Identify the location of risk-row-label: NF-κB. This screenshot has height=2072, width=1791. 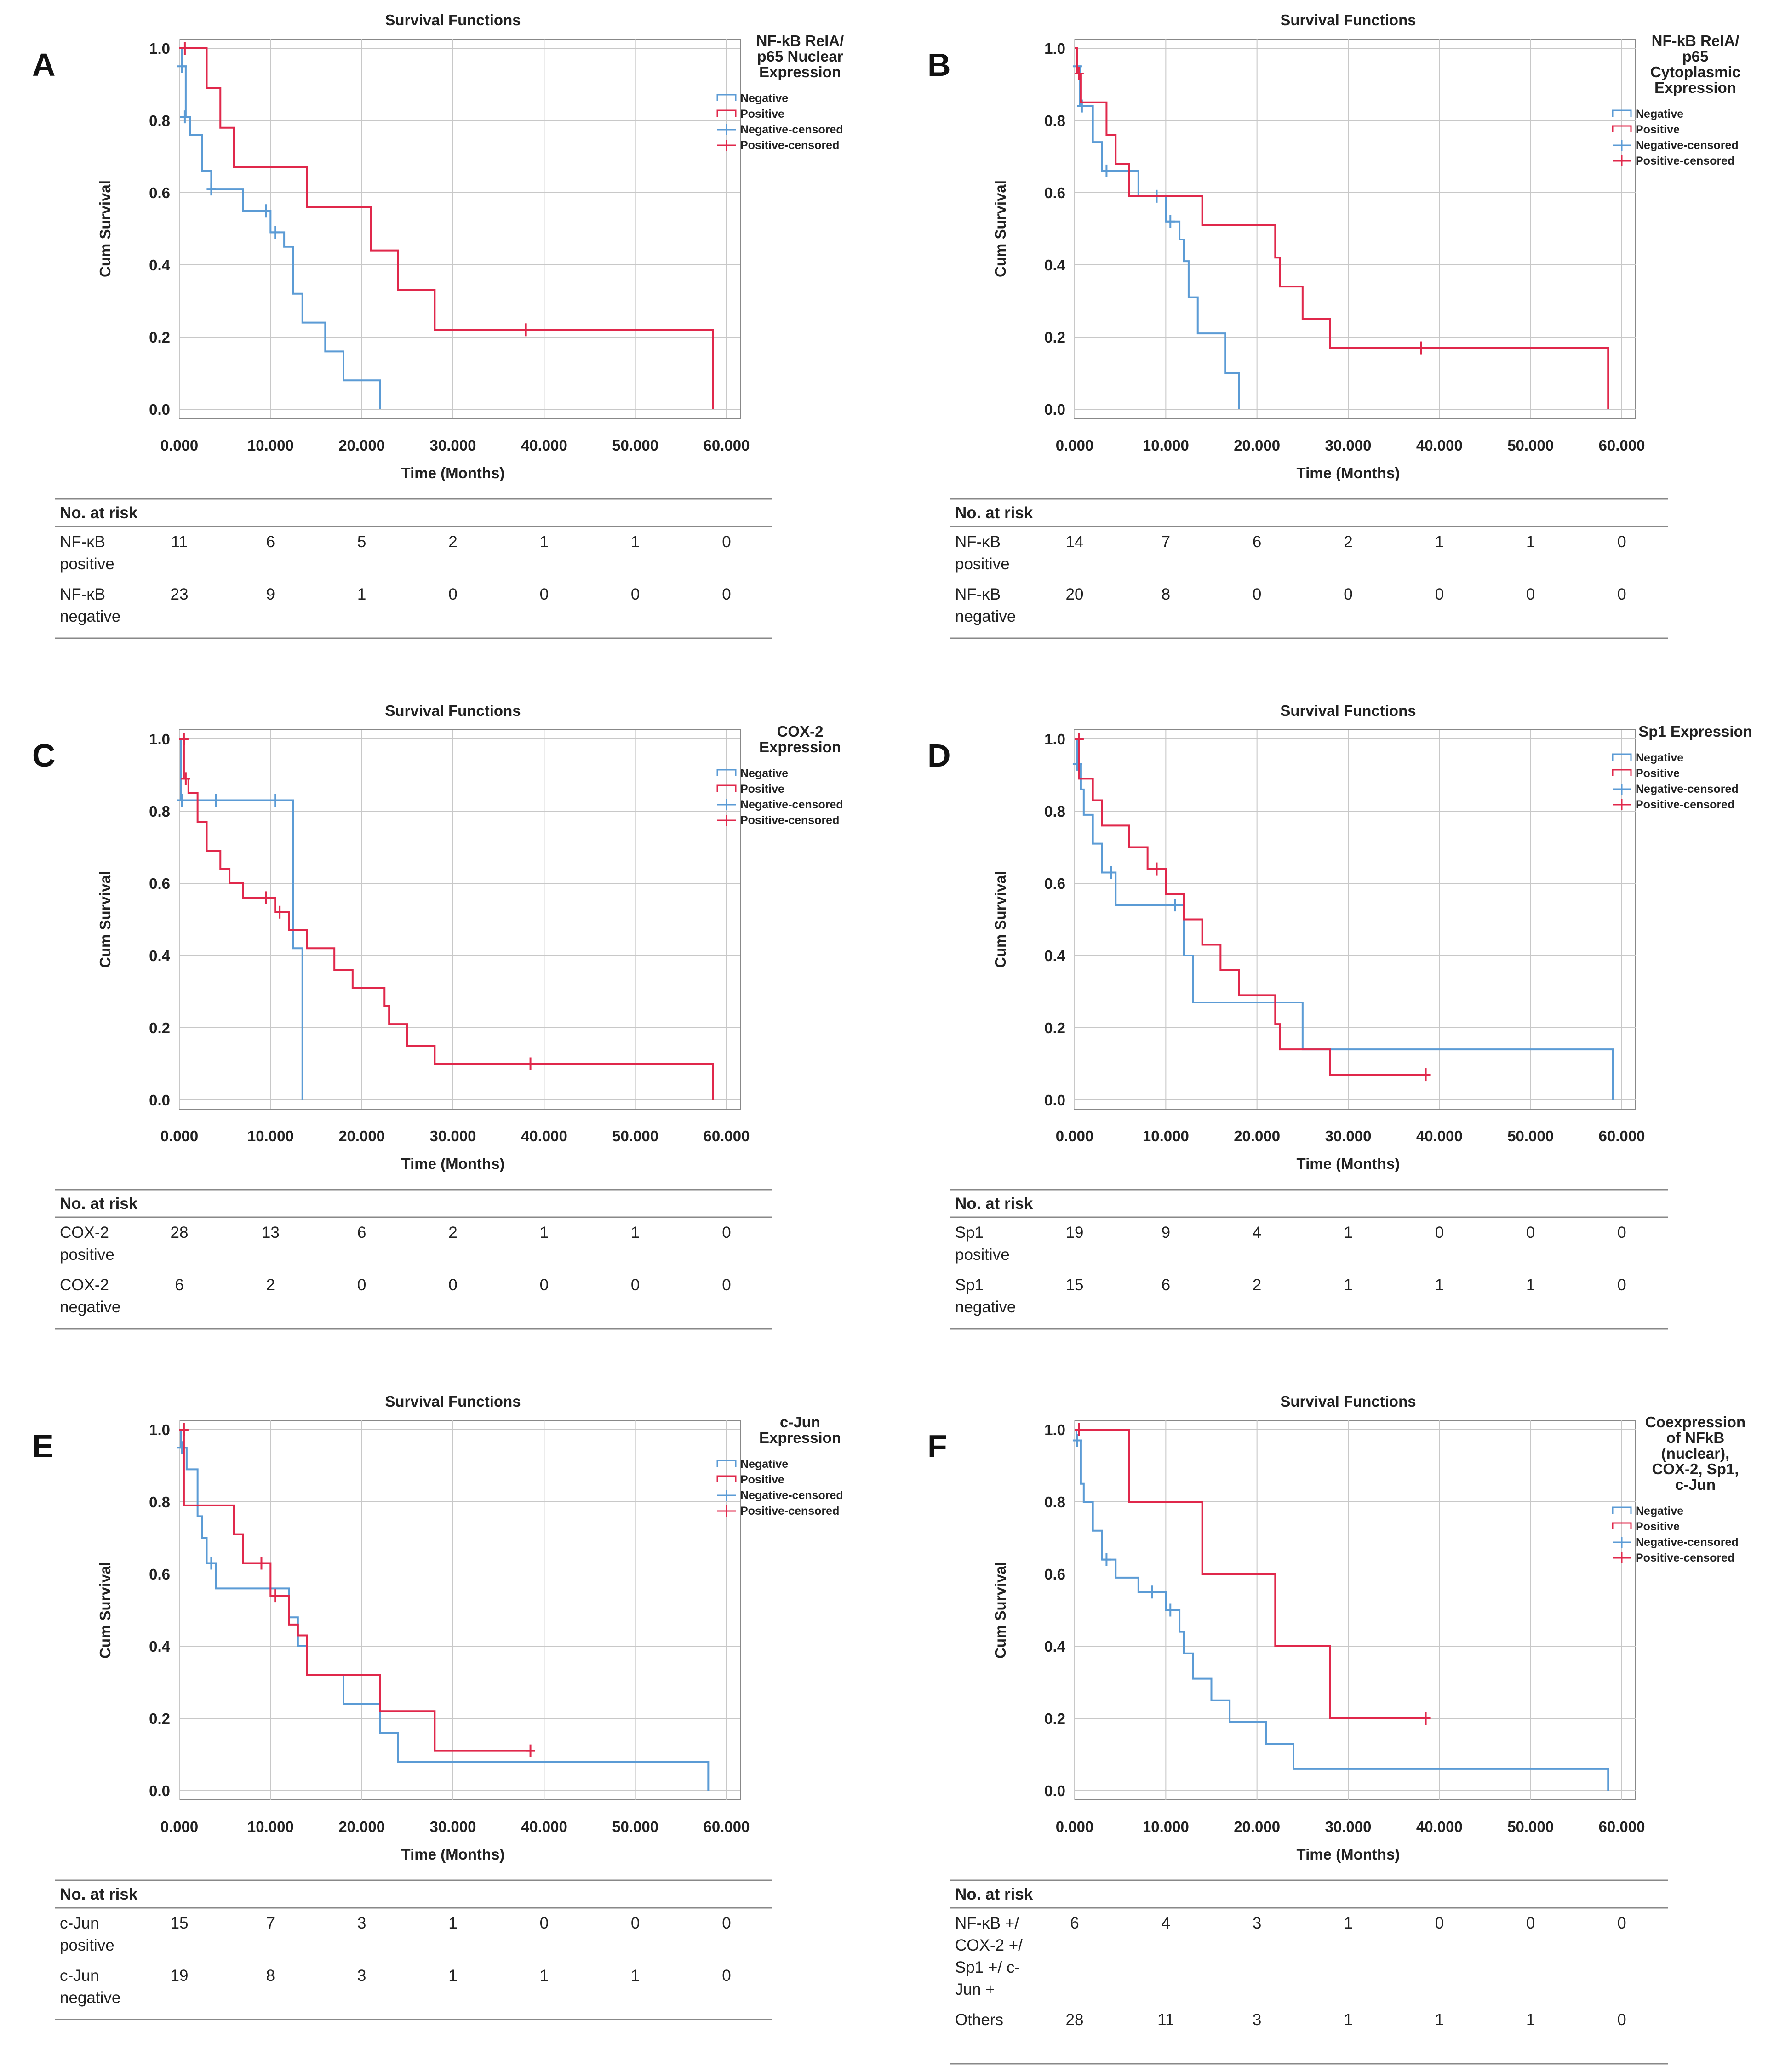
(82, 542).